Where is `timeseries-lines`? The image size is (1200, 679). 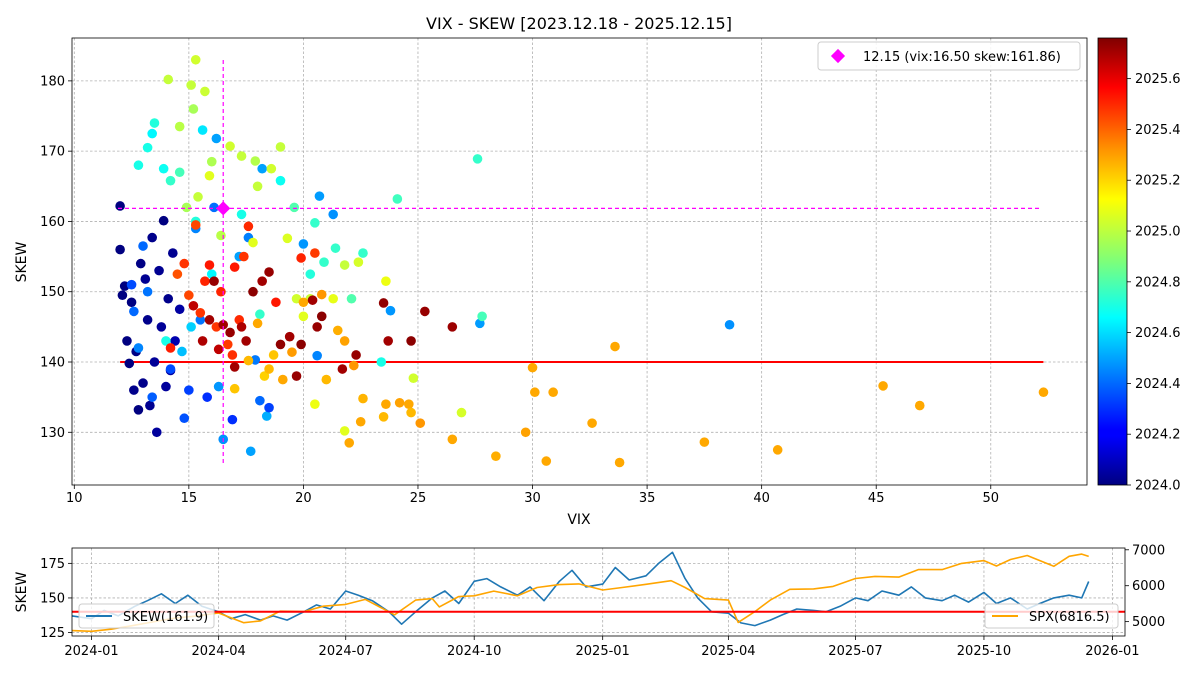
timeseries-lines is located at coordinates (598, 592).